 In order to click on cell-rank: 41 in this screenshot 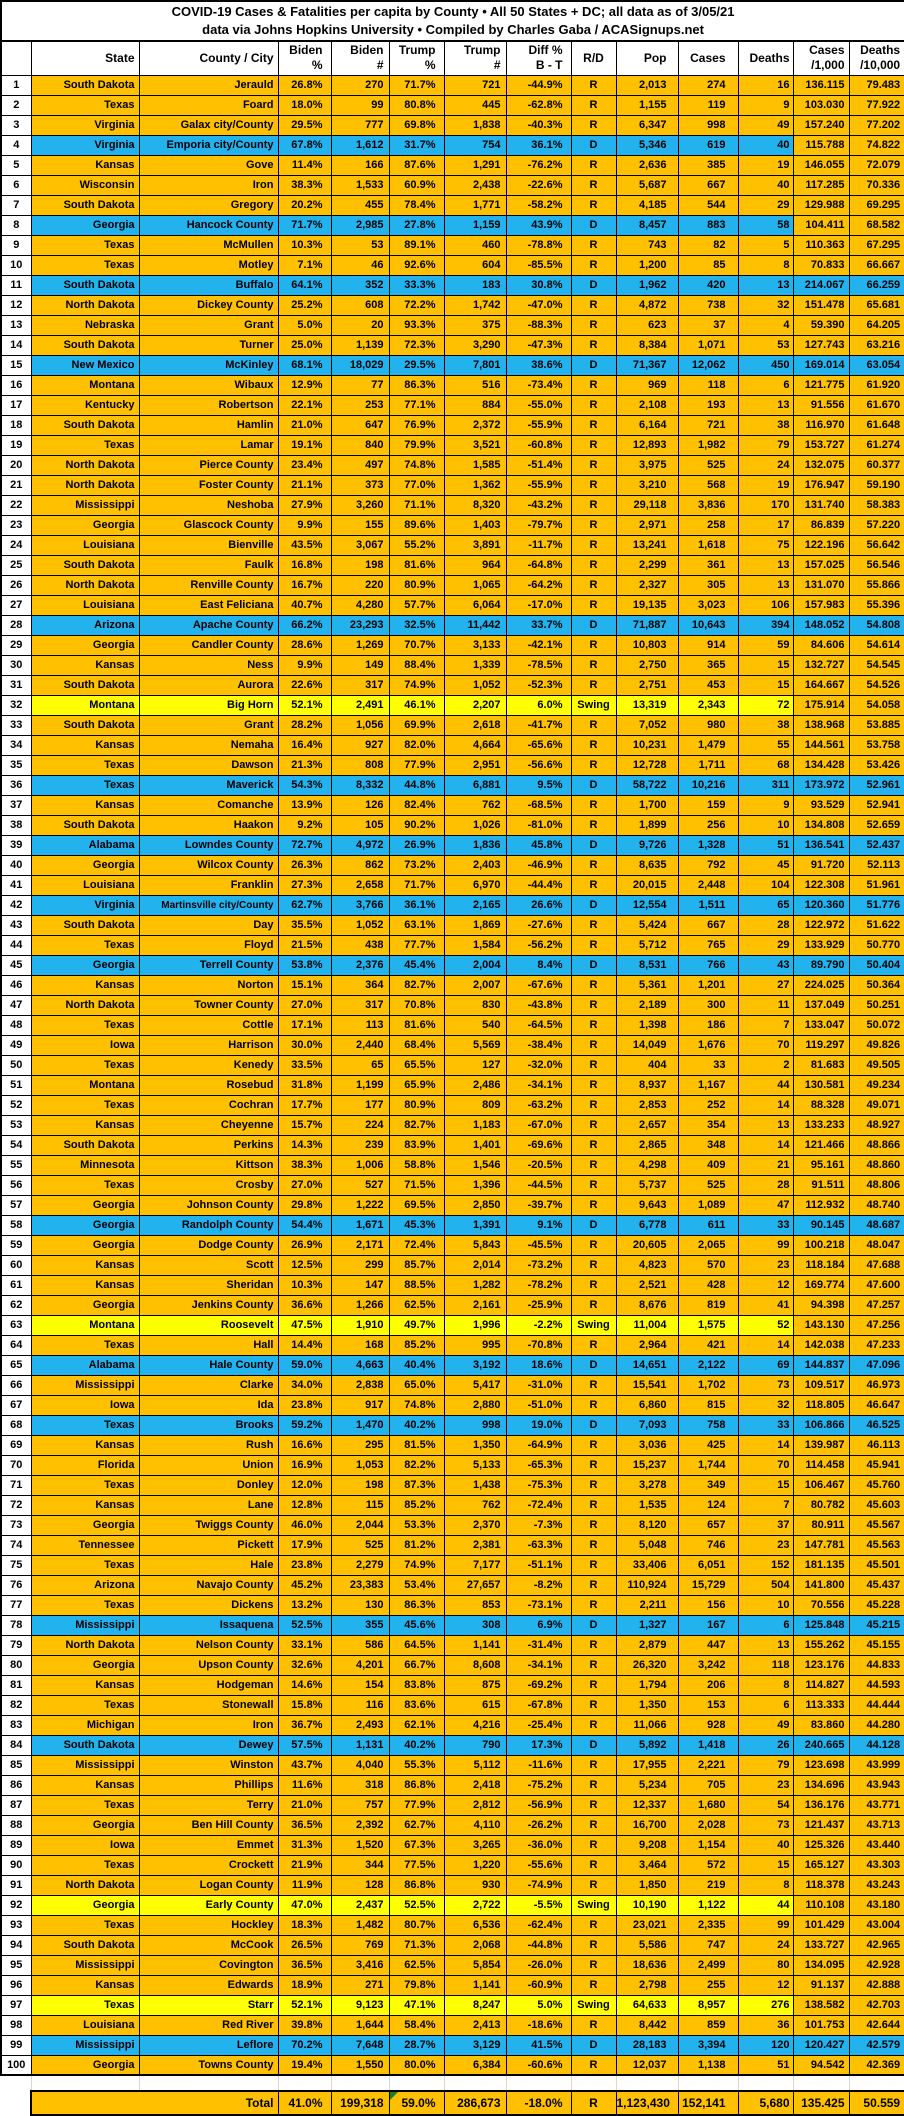, I will do `click(16, 885)`.